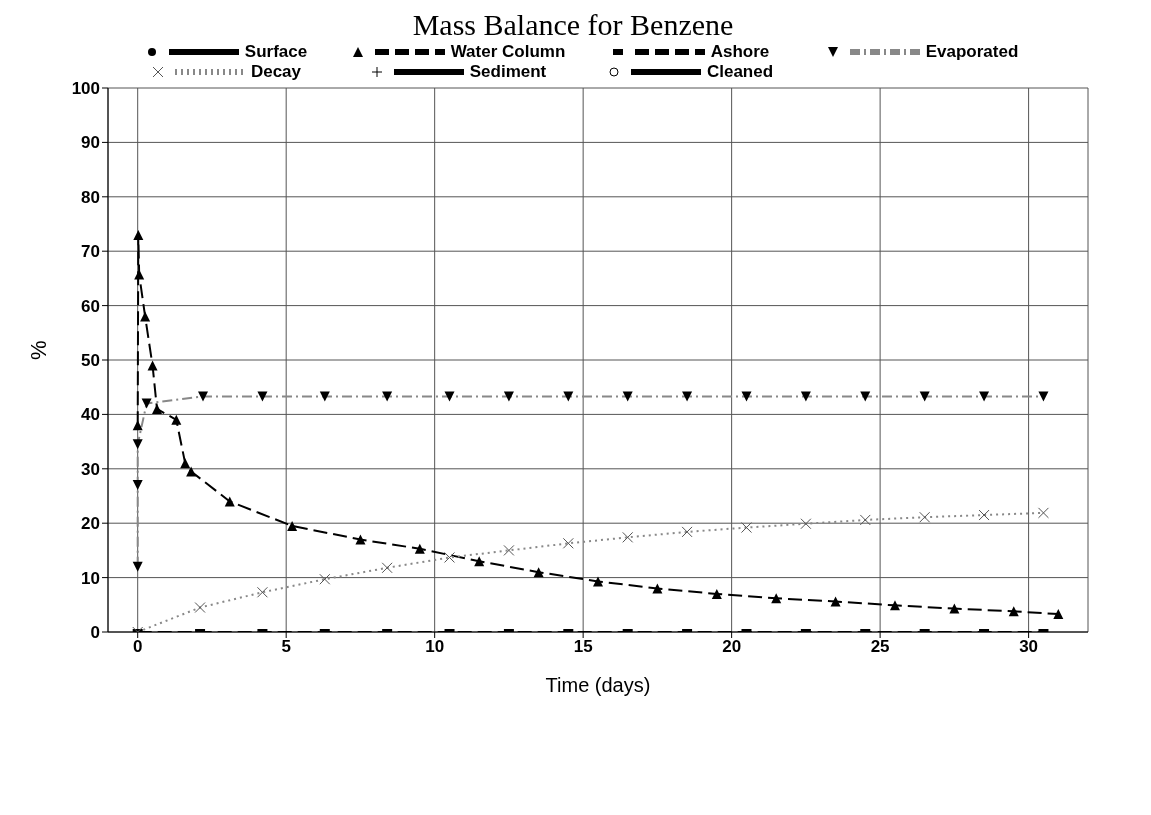  Describe the element at coordinates (137, 647) in the screenshot. I see `x-tick-label: 0` at that location.